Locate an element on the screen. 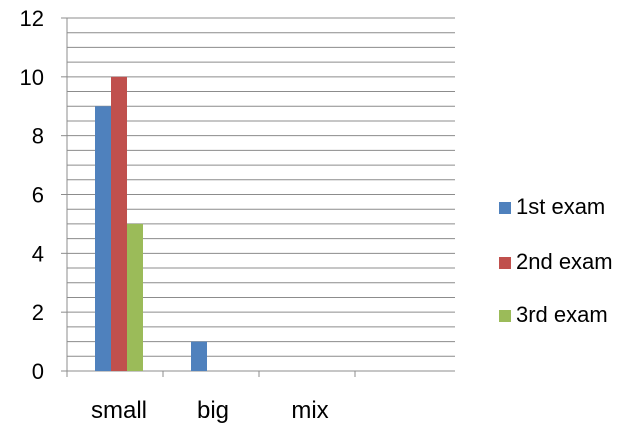 The height and width of the screenshot is (430, 638). x-category-label: small is located at coordinates (119, 410).